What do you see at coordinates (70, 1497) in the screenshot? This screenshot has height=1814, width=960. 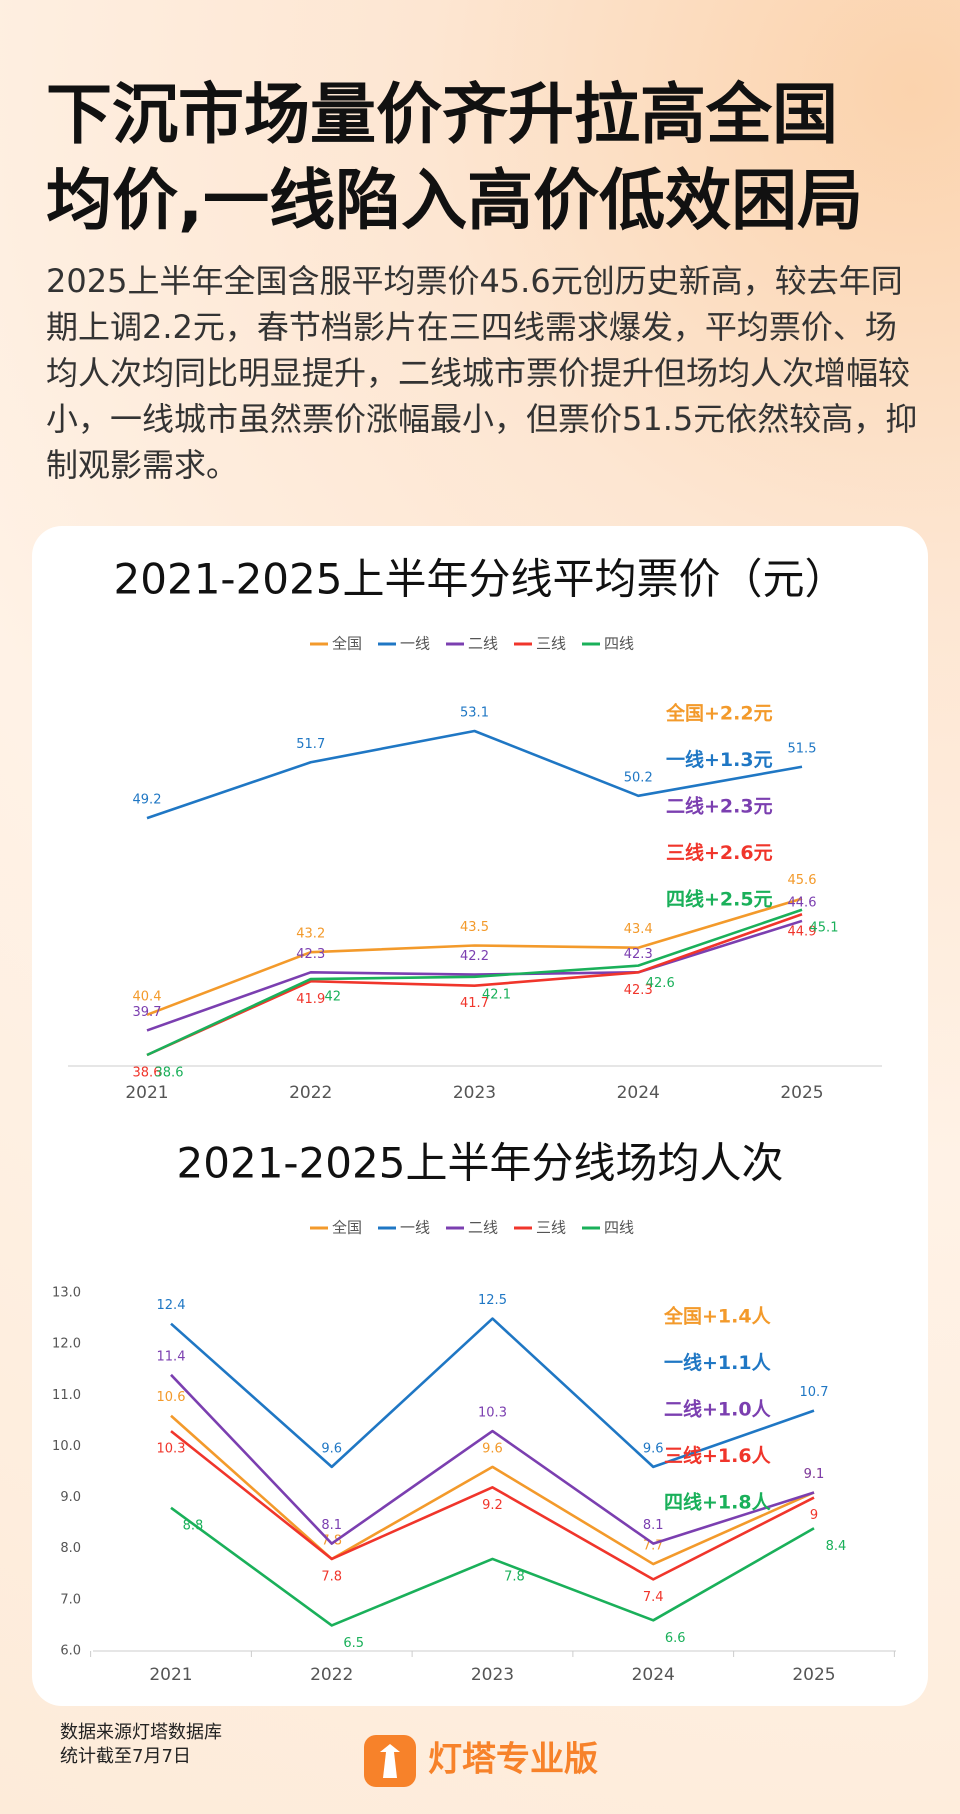 I see `y-tick-label: 9.0` at bounding box center [70, 1497].